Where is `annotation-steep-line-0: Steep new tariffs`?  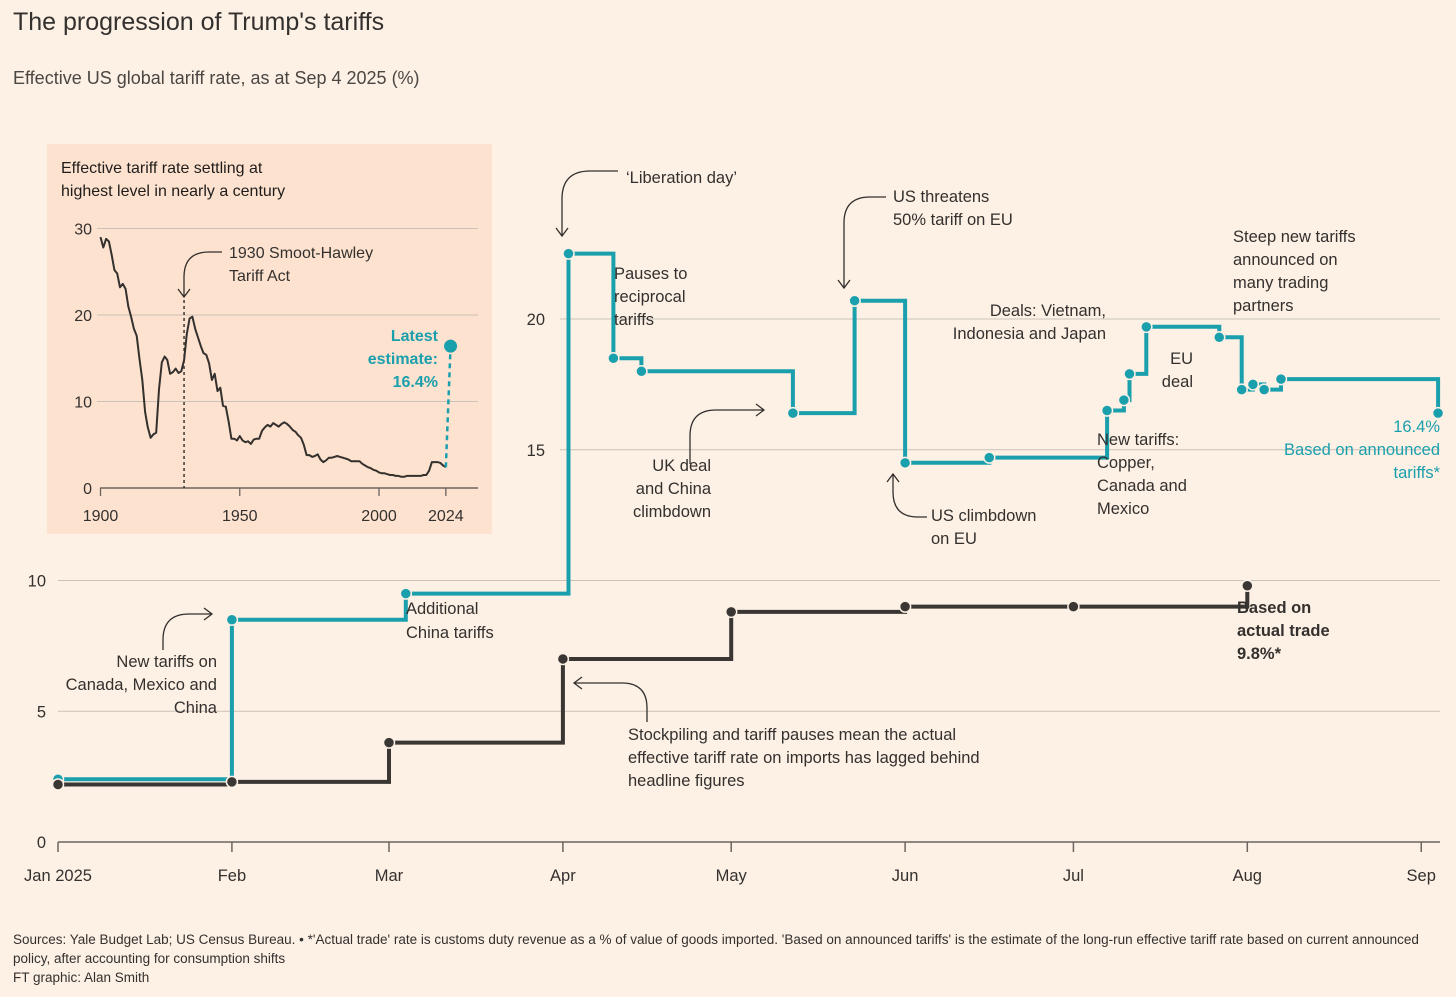
annotation-steep-line-0: Steep new tariffs is located at coordinates (1294, 237).